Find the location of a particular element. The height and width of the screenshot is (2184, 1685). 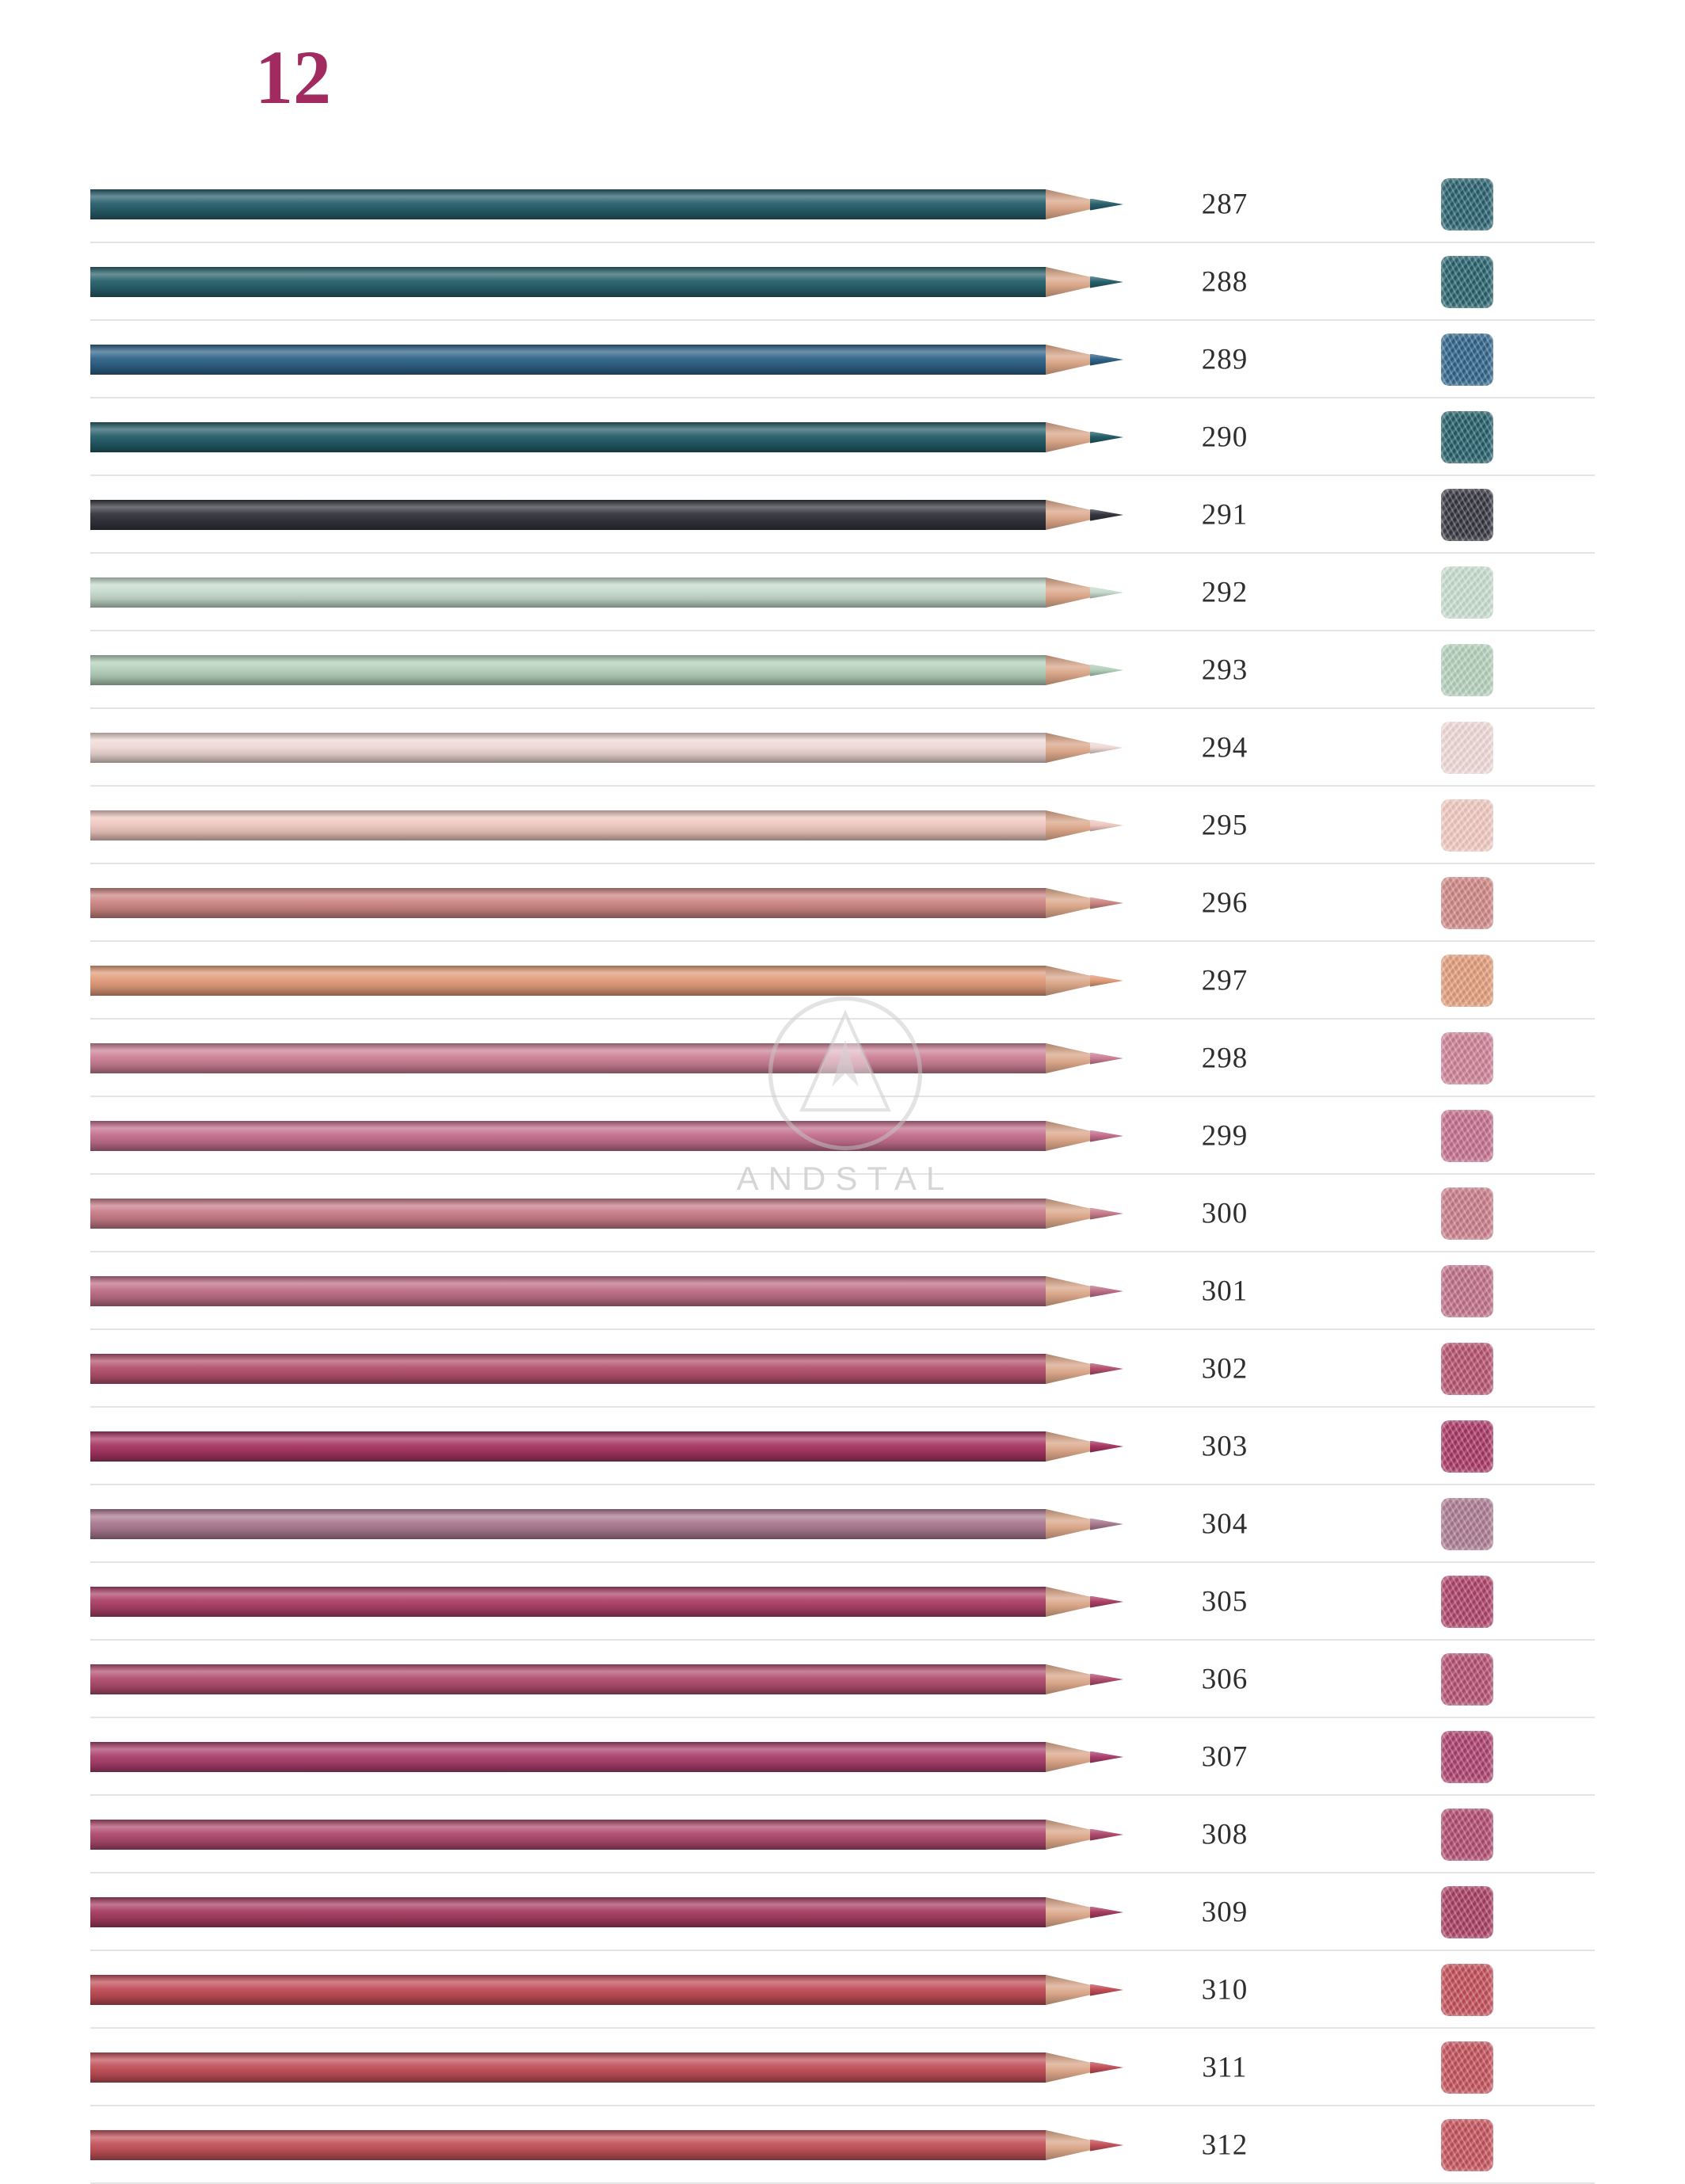

pencil-row: 296 is located at coordinates (842, 903).